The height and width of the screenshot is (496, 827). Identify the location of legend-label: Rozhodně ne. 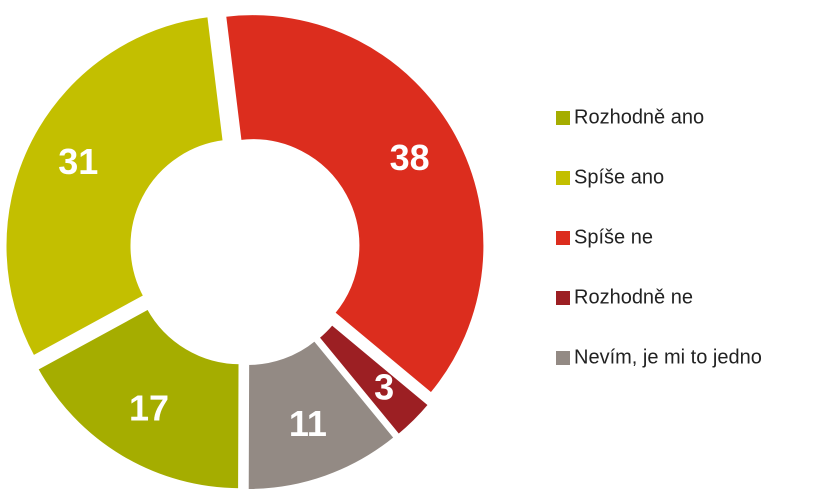
(633, 297).